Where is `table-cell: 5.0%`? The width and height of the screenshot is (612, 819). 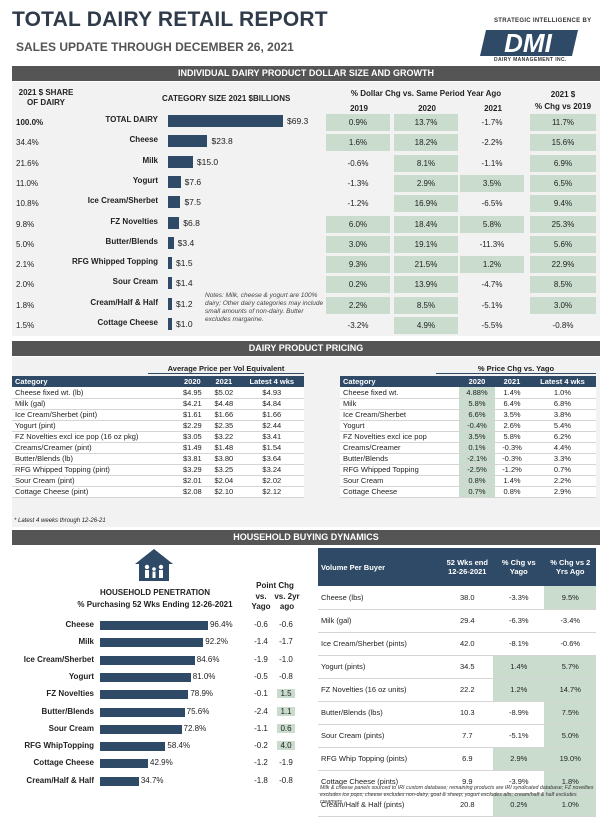
table-cell: 5.0% is located at coordinates (570, 736).